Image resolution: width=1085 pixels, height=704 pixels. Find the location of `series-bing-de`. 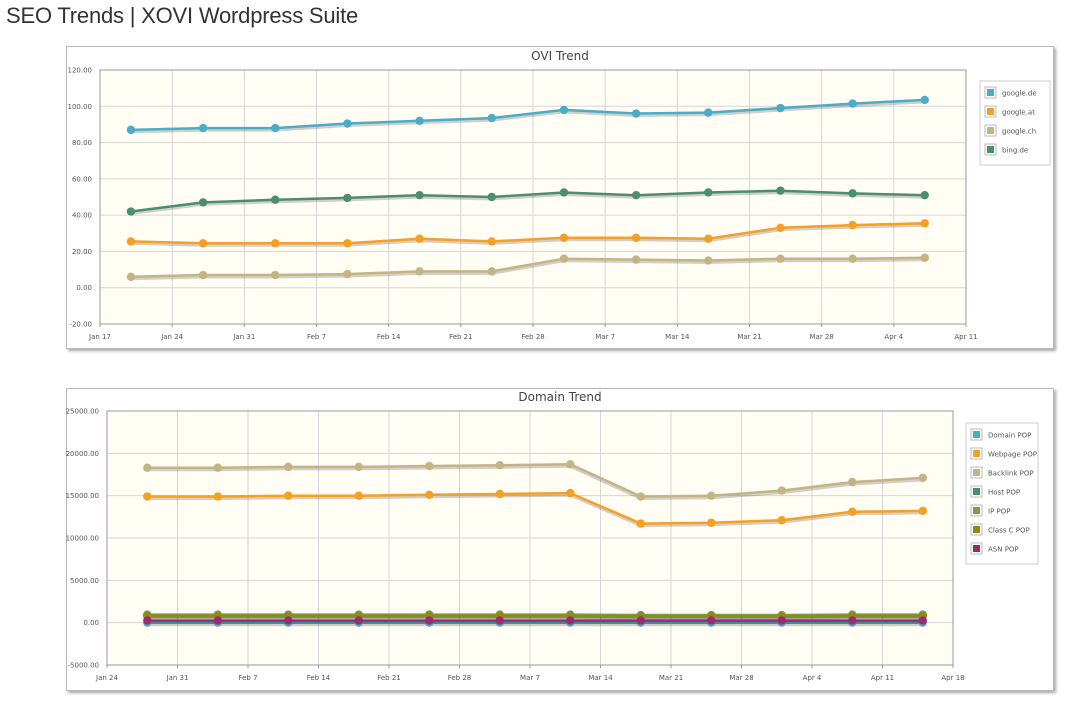

series-bing-de is located at coordinates (527, 201).